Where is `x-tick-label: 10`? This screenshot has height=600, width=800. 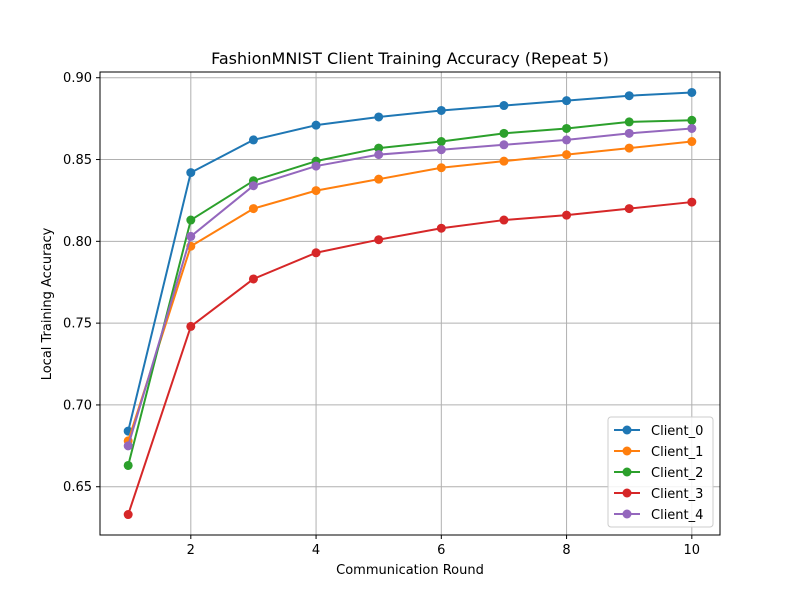
x-tick-label: 10 is located at coordinates (692, 550).